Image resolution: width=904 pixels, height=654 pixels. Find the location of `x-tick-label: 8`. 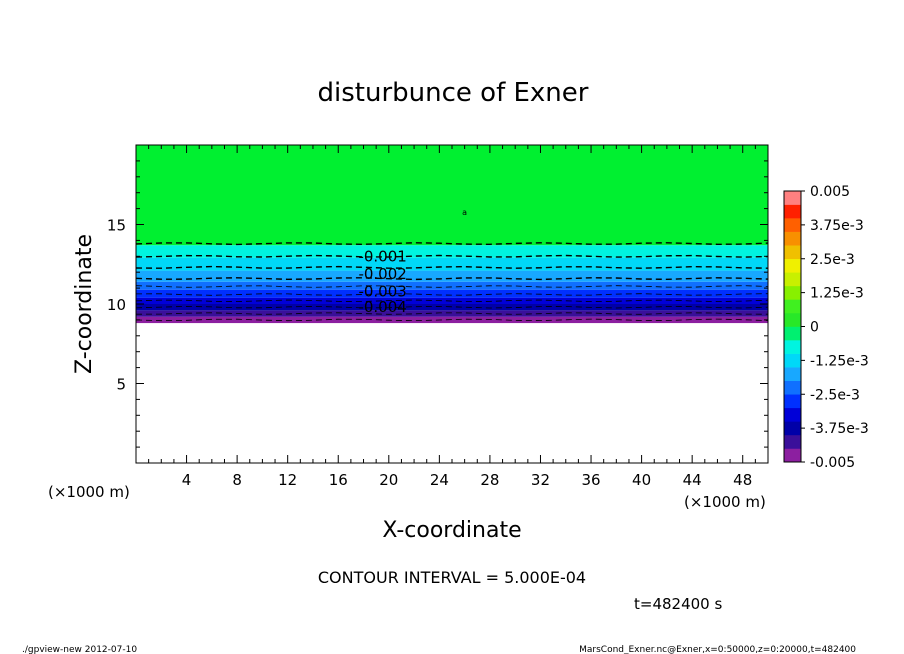

x-tick-label: 8 is located at coordinates (237, 480).